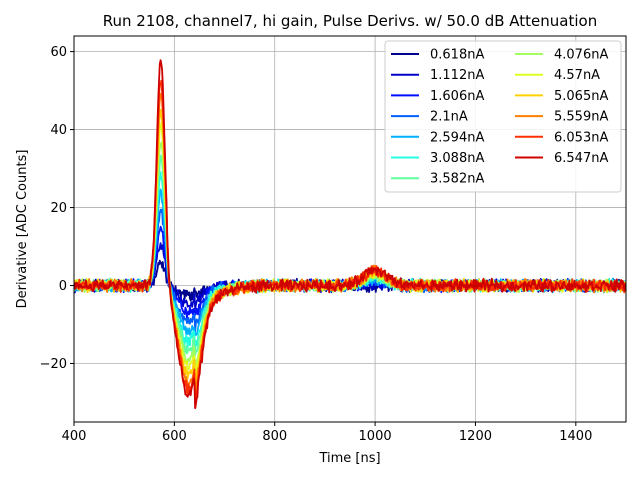 The height and width of the screenshot is (480, 640). Describe the element at coordinates (53, 364) in the screenshot. I see `y-tick-label: −20` at that location.